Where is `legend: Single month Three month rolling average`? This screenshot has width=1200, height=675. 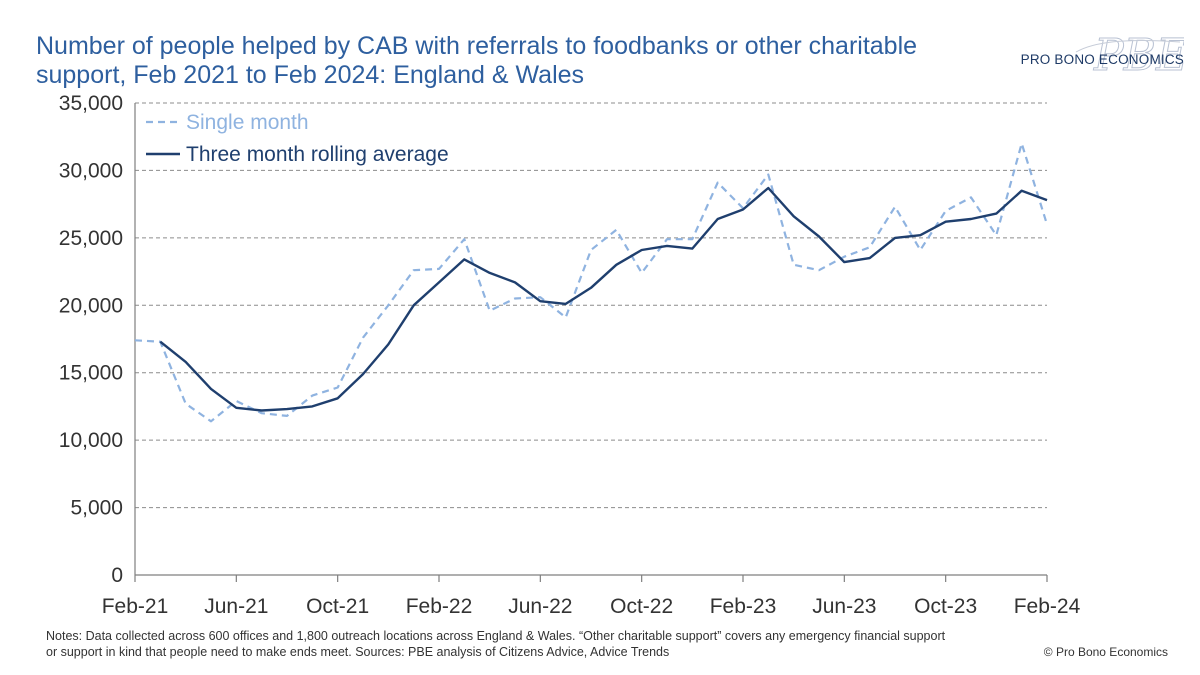
legend: Single month Three month rolling average is located at coordinates (297, 138).